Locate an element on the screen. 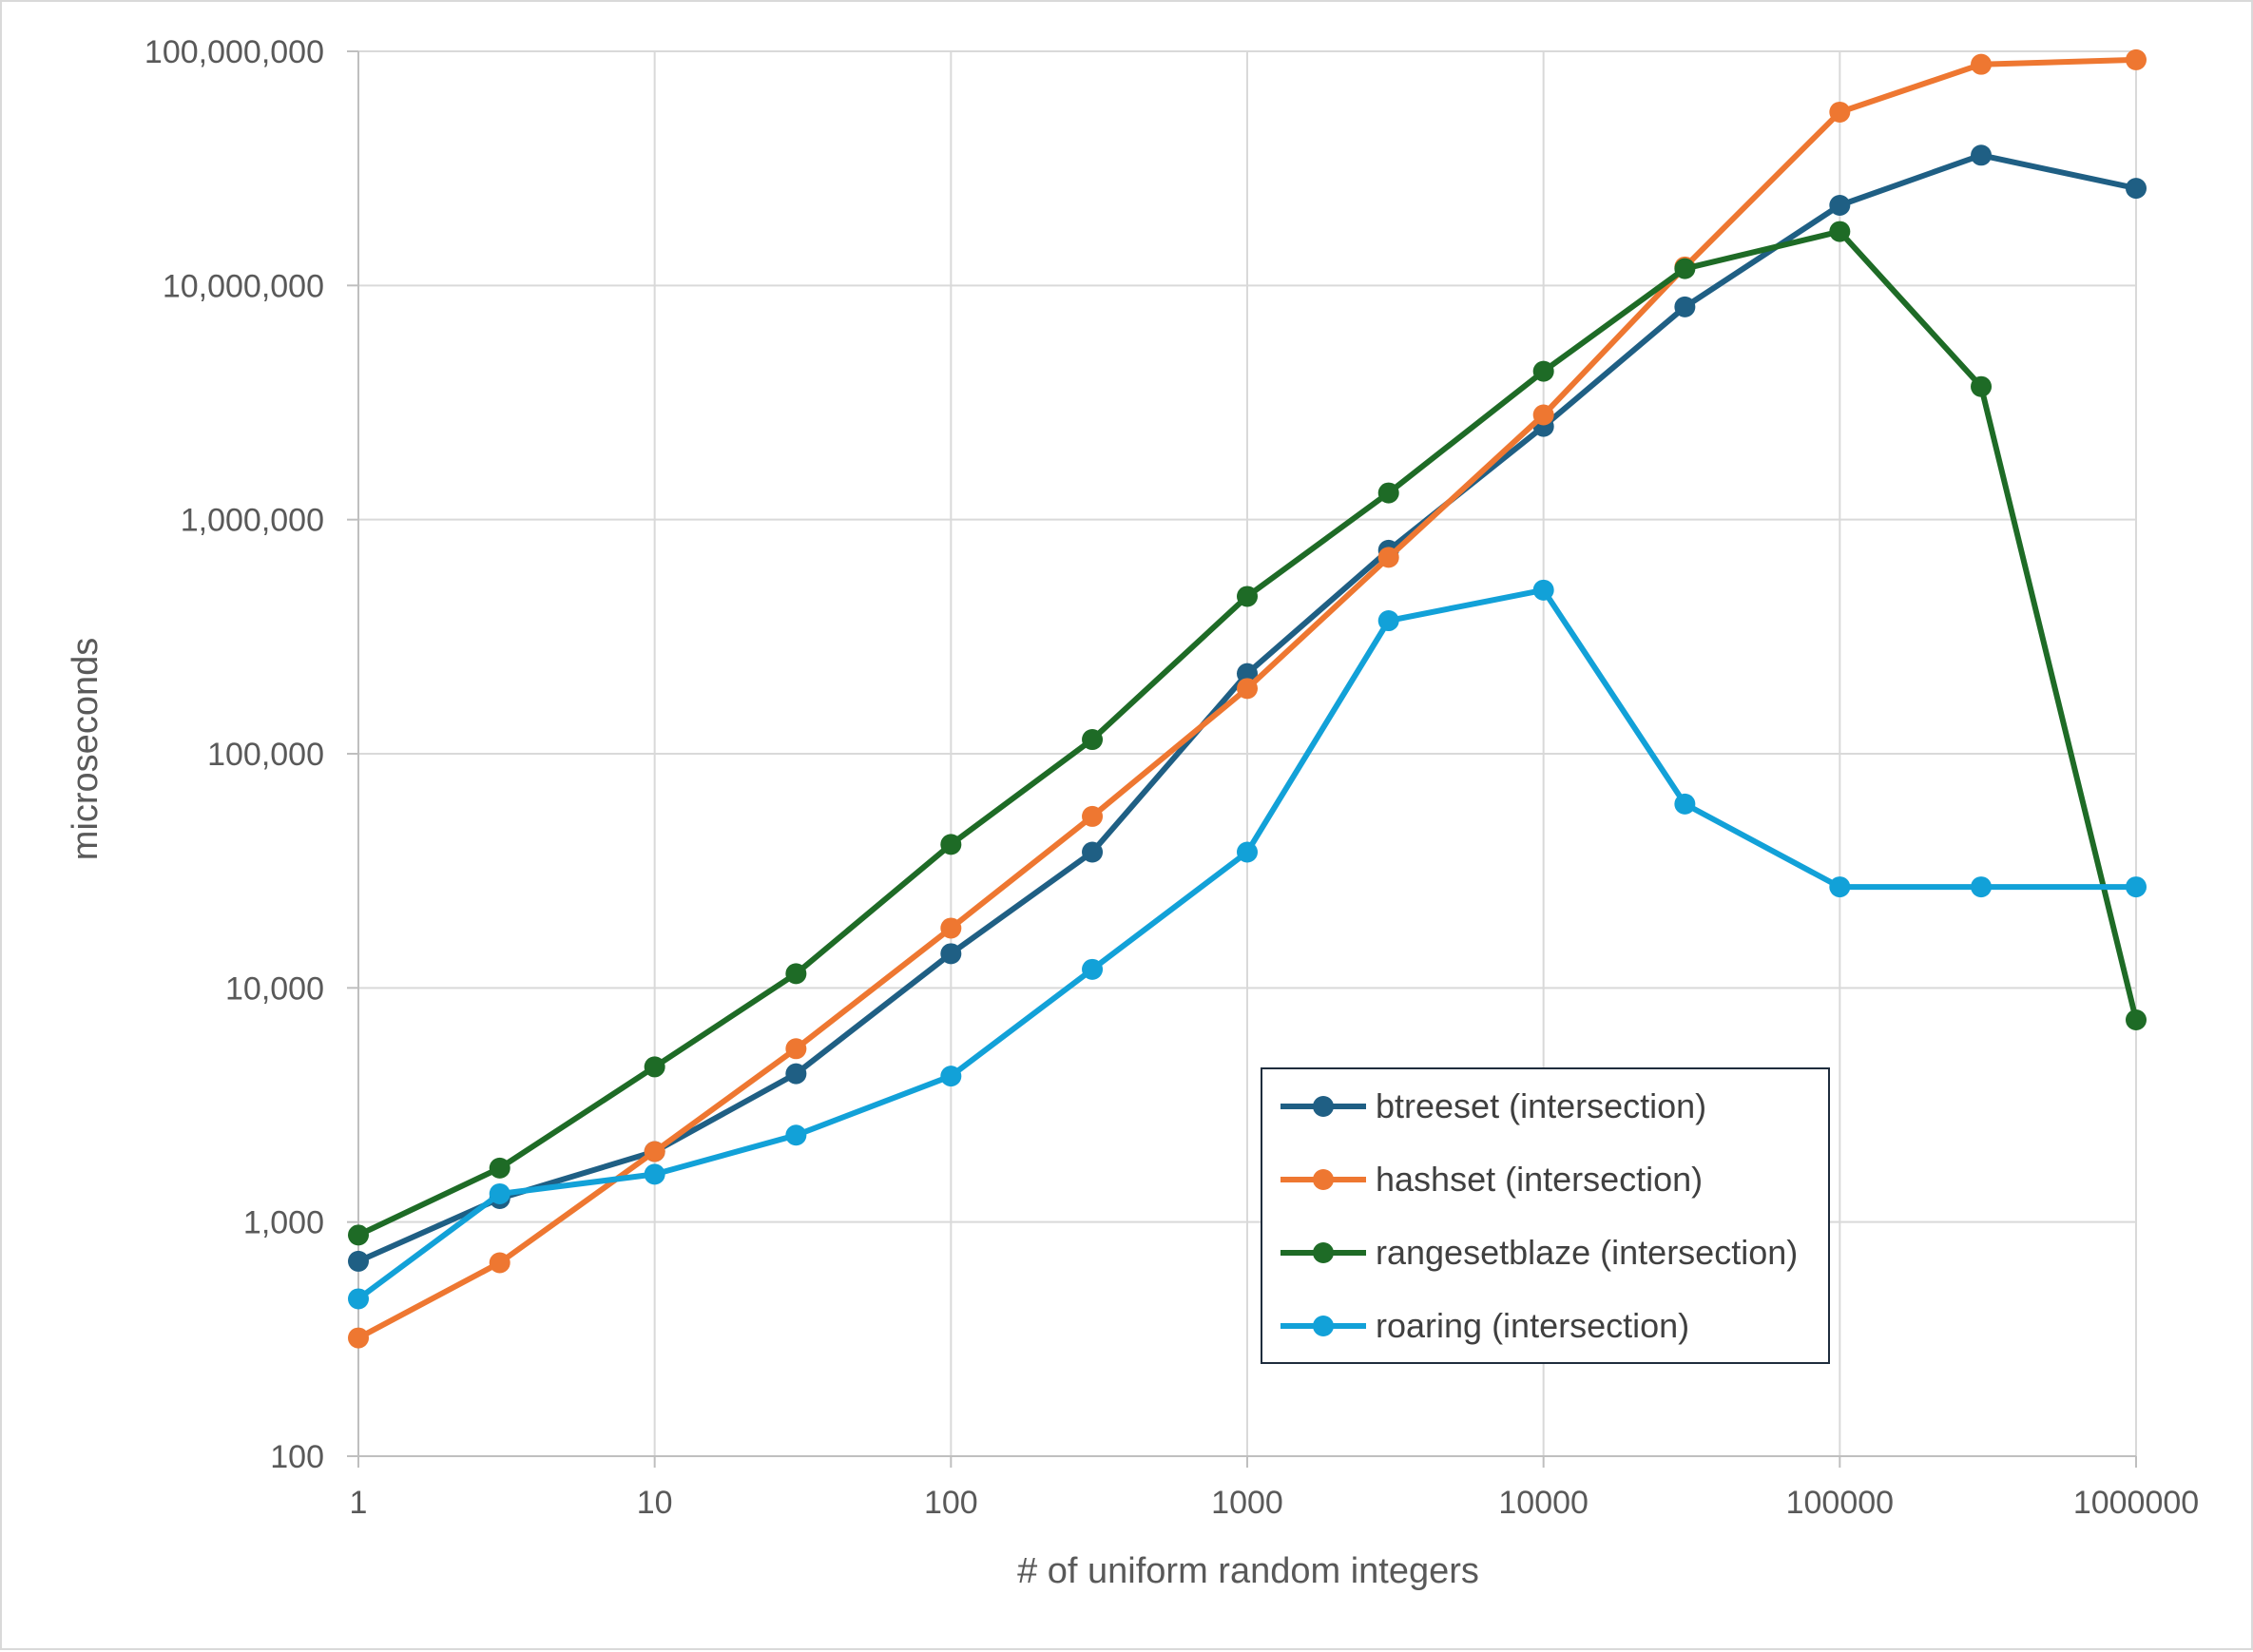 Image resolution: width=2253 pixels, height=1652 pixels. x-tick-label: 100 is located at coordinates (951, 1503).